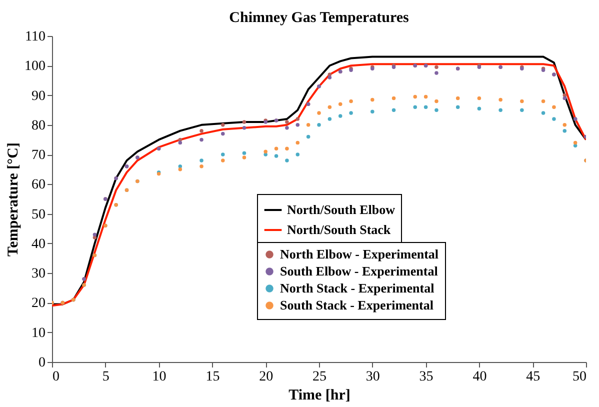 This screenshot has height=407, width=599. Describe the element at coordinates (479, 377) in the screenshot. I see `x-tick-label: 40` at that location.